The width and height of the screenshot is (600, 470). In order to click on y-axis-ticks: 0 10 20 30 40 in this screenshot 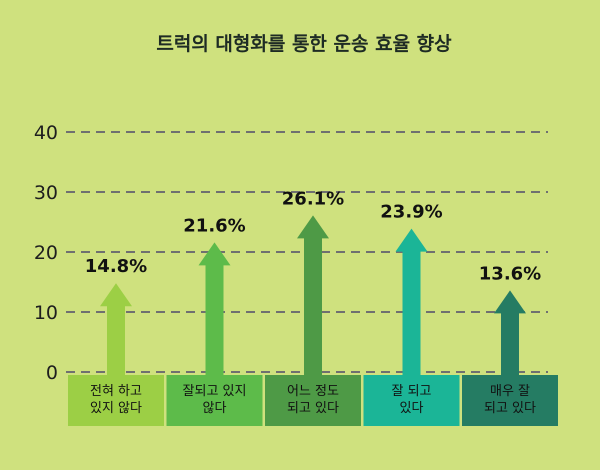, I will do `click(46, 253)`.